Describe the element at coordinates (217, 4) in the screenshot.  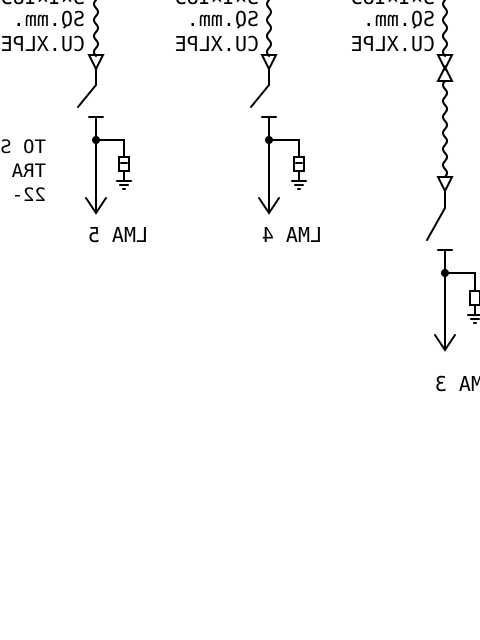
I see `cable-spec-lma4-line1: 3×1×185` at that location.